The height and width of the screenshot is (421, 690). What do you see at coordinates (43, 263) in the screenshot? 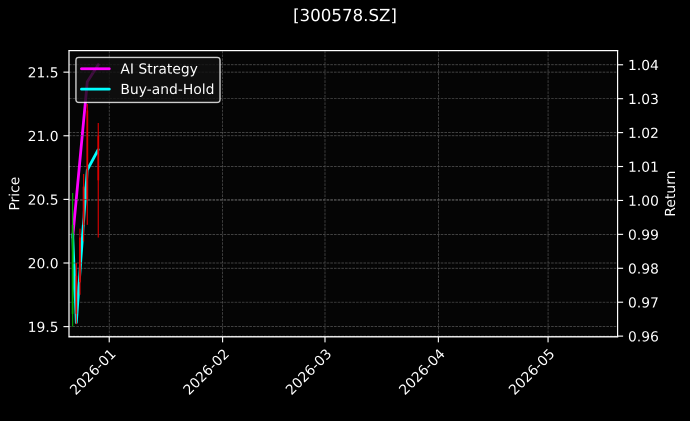
I see `y-tick-label: 20.0` at bounding box center [43, 263].